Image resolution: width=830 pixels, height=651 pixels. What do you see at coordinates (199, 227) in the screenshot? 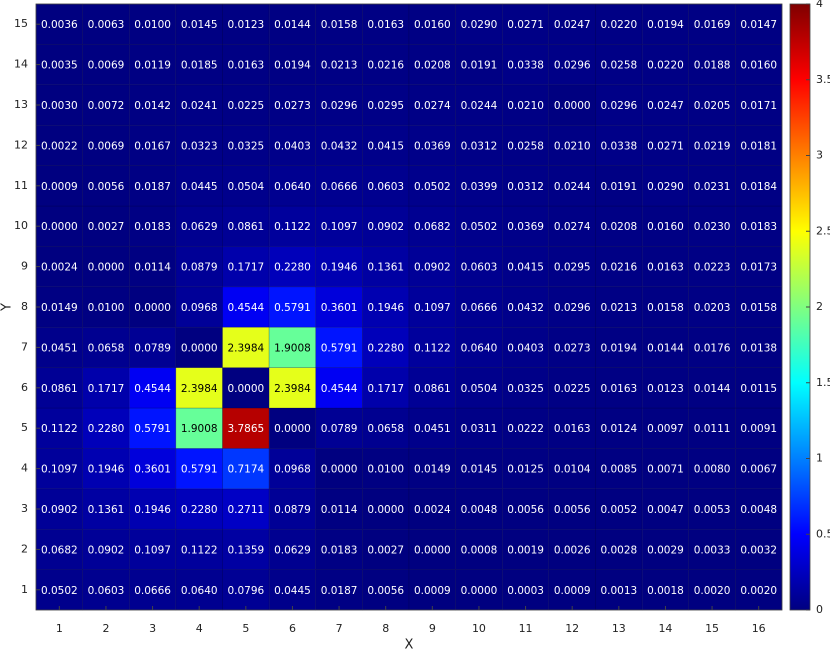
I see `cell-label: 0.0629` at bounding box center [199, 227].